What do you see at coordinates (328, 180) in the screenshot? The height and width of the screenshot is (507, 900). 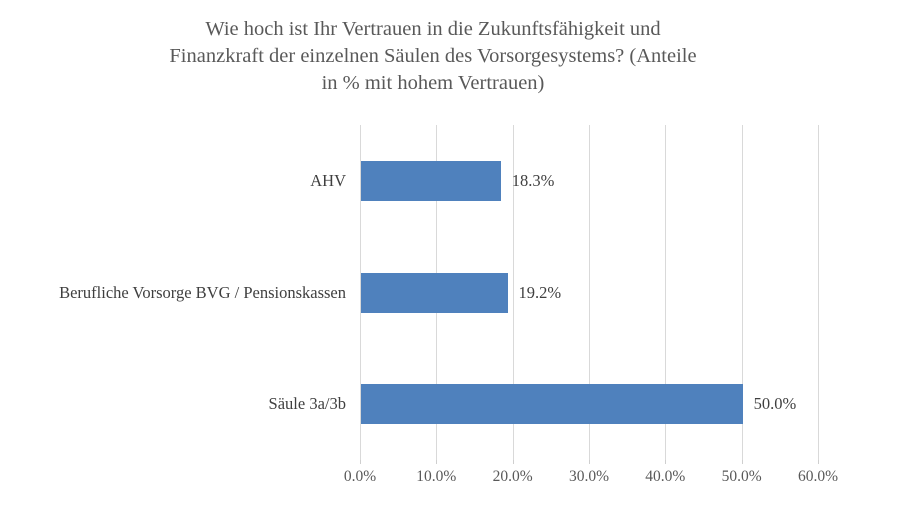 I see `category-label: AHV` at bounding box center [328, 180].